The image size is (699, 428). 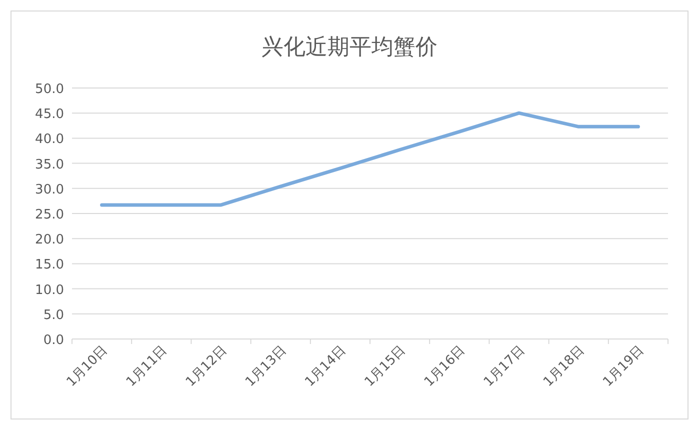 What do you see at coordinates (87, 366) in the screenshot?
I see `x-tick-label: 1月10日` at bounding box center [87, 366].